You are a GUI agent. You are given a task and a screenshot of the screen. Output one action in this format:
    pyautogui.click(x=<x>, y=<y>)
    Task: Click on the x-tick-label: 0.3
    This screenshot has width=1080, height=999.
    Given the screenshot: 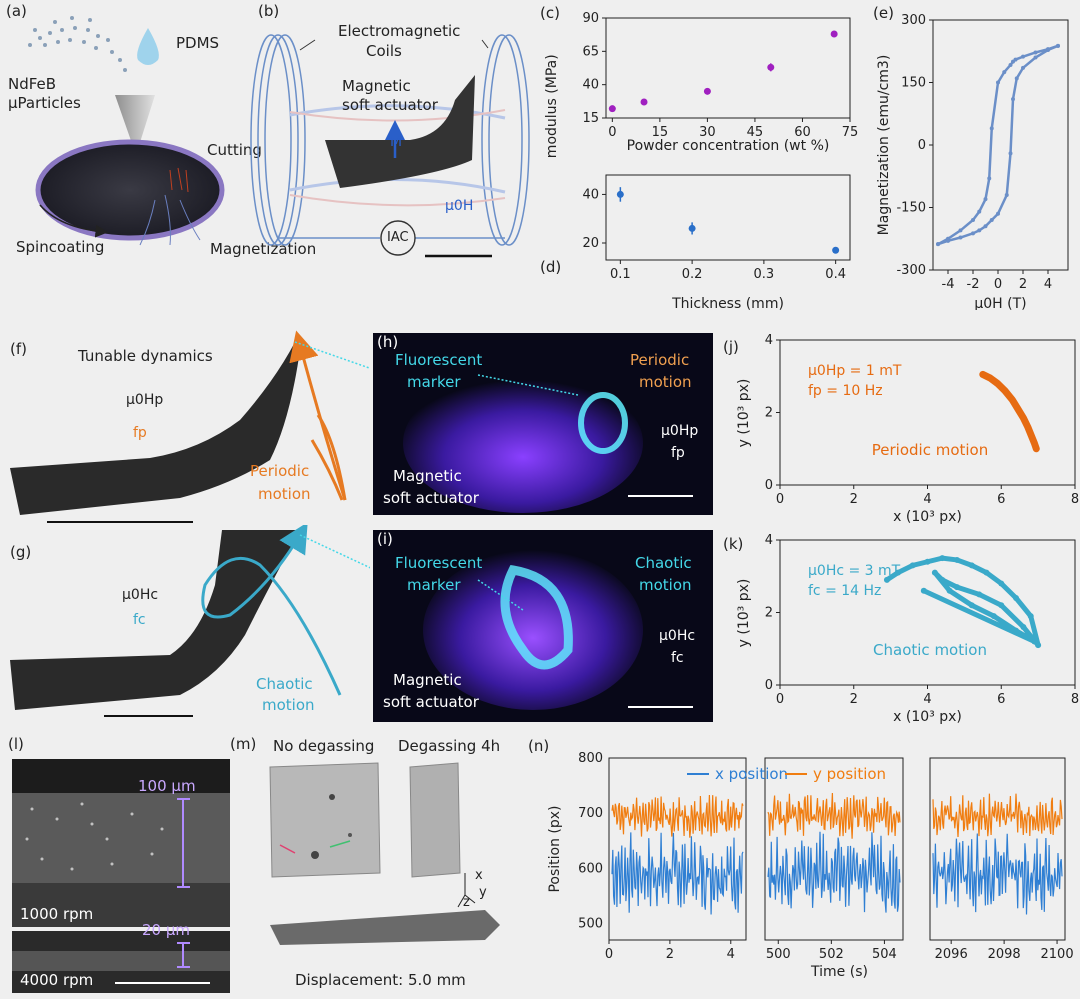 What is the action you would take?
    pyautogui.click(x=764, y=274)
    